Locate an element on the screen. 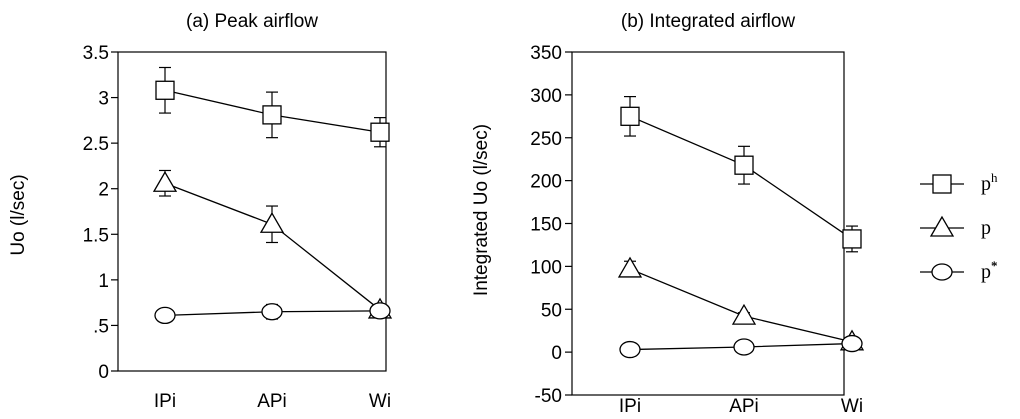 Image resolution: width=1020 pixels, height=419 pixels. panel-a-title: (a) Peak airflow is located at coordinates (252, 21).